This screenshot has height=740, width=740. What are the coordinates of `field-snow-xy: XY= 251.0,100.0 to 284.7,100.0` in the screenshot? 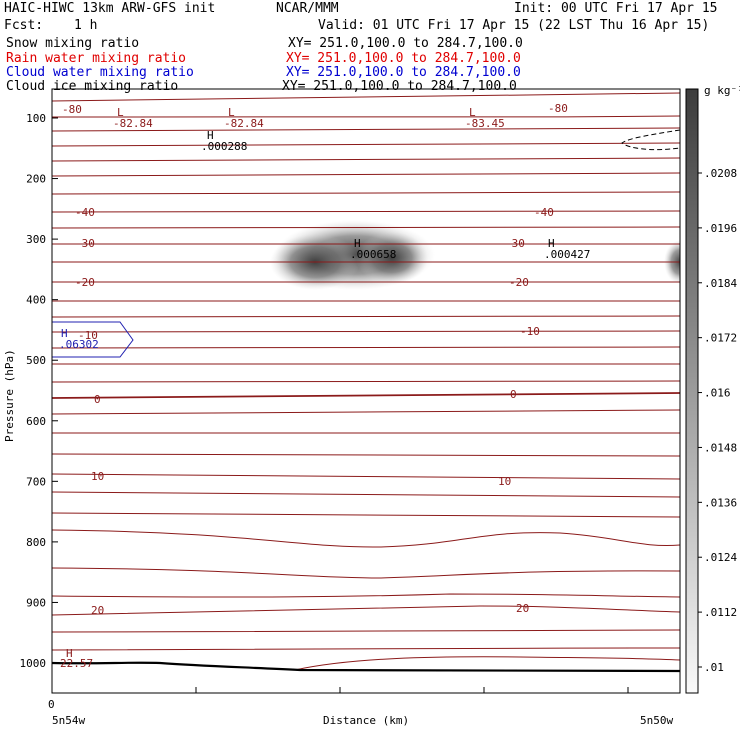 It's located at (405, 43).